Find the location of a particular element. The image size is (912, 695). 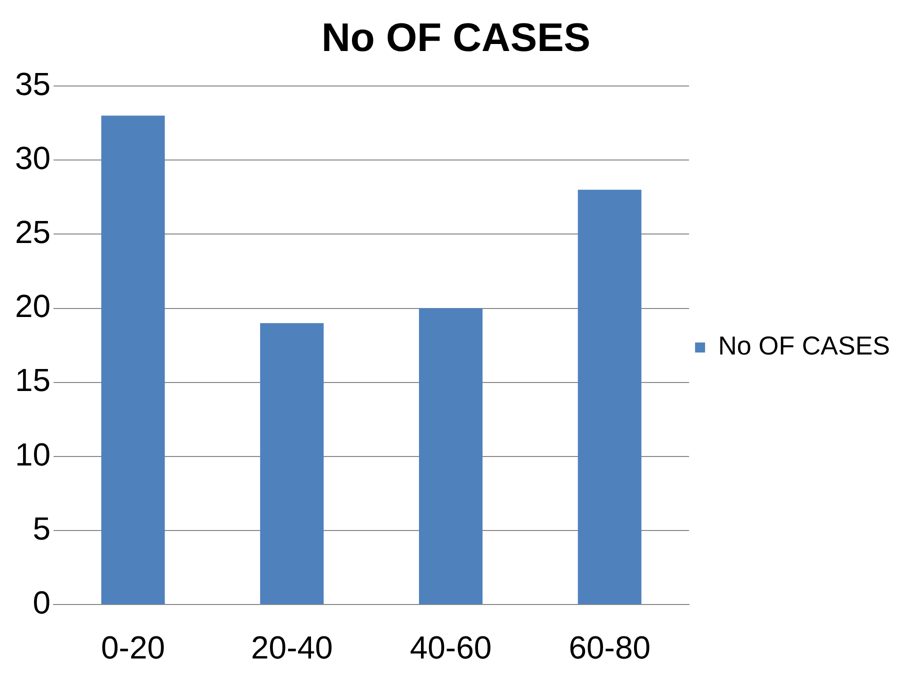

y-tick-label: 20 is located at coordinates (33, 306).